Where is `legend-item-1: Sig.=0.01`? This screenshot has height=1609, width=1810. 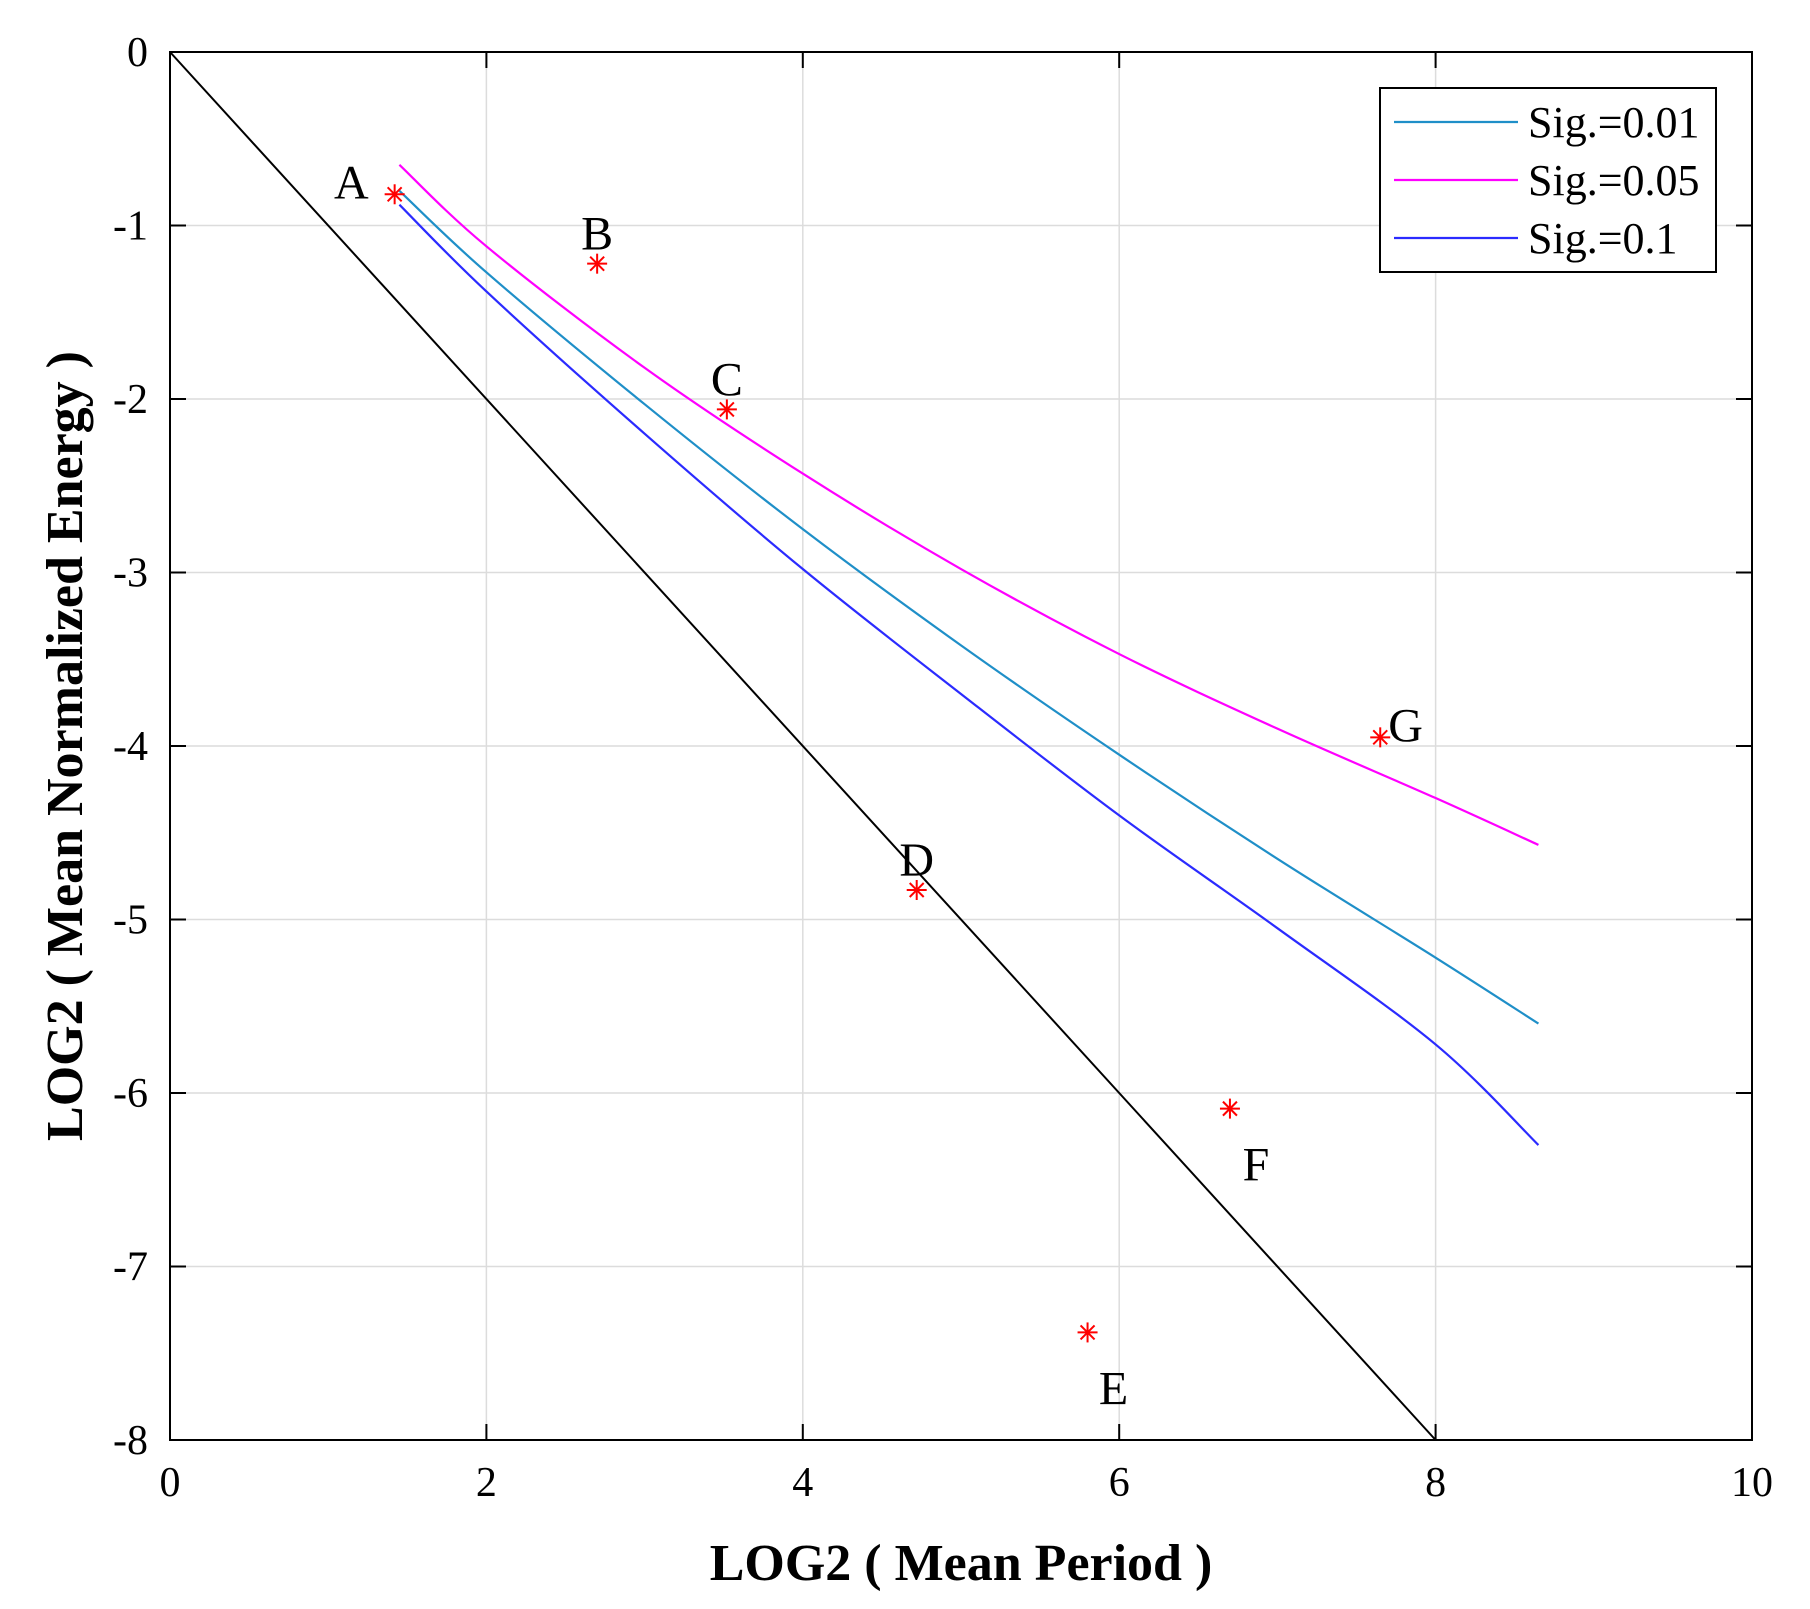
legend-item-1: Sig.=0.01 is located at coordinates (1547, 122).